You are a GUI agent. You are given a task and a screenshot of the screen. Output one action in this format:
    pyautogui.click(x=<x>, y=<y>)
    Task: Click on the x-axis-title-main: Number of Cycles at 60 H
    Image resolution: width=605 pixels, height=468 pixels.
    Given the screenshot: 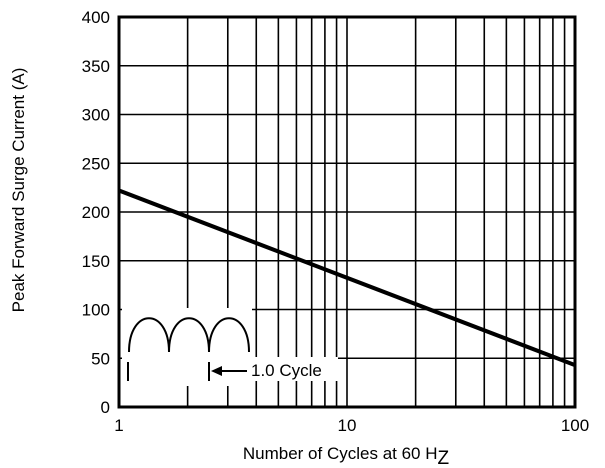 What is the action you would take?
    pyautogui.click(x=340, y=453)
    